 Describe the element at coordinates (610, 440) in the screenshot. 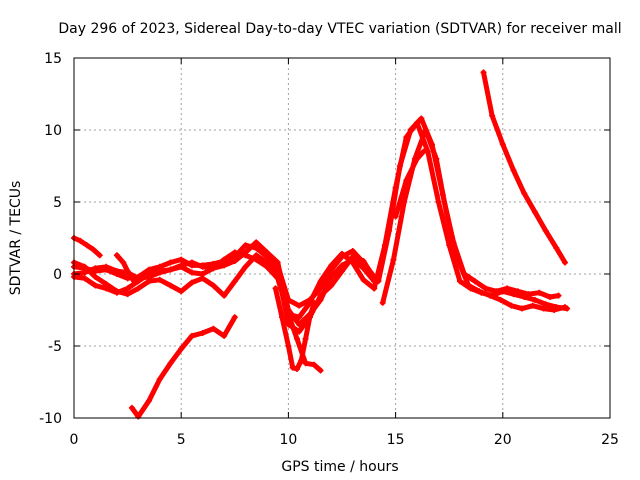

I see `x-tick-label: 25` at that location.